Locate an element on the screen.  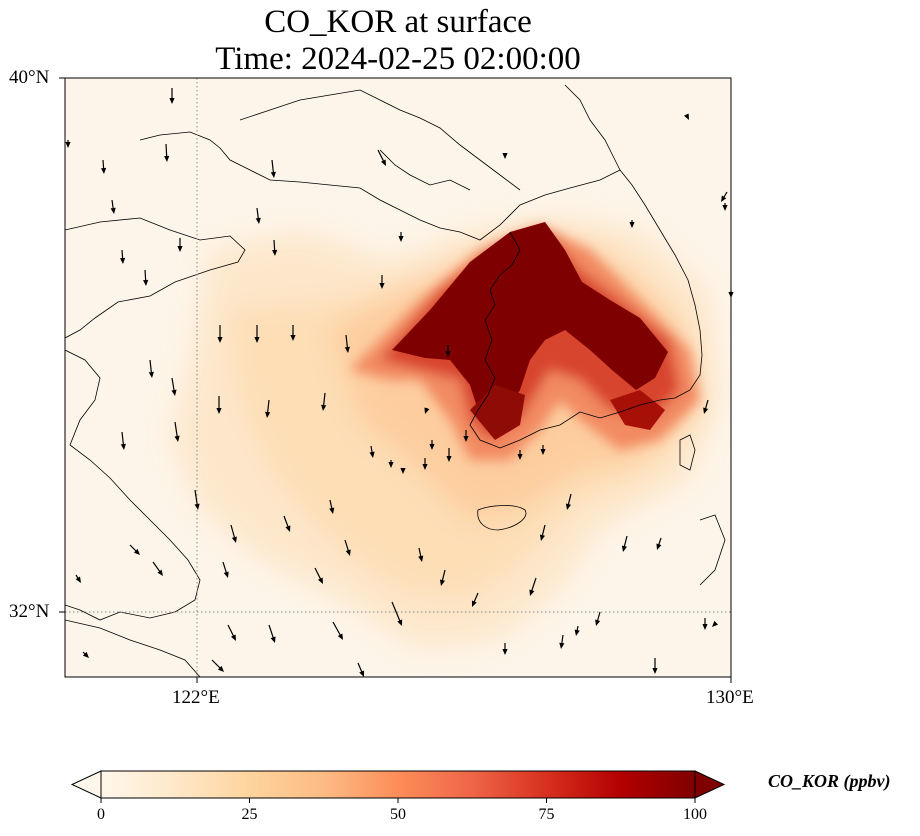
colorbar is located at coordinates (398, 786).